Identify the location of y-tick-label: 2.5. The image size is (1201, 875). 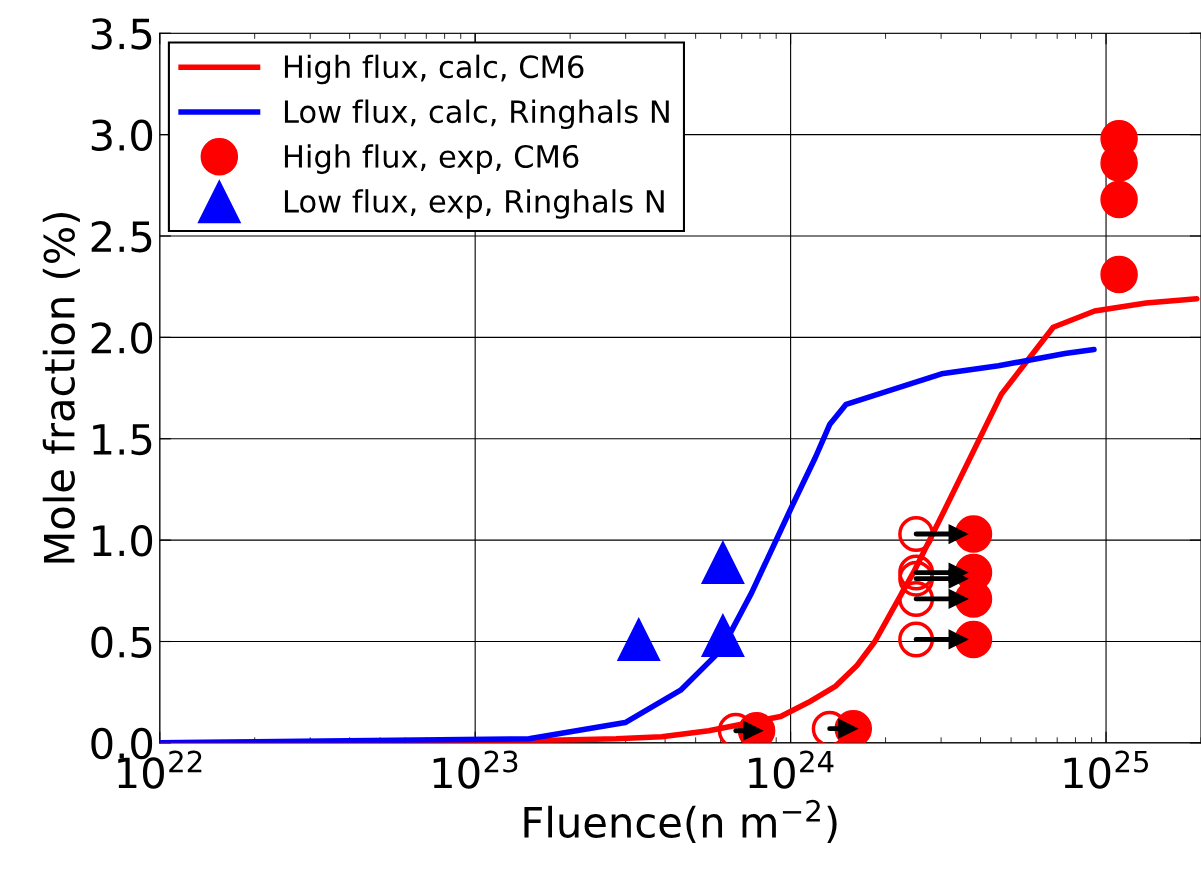
(121, 236).